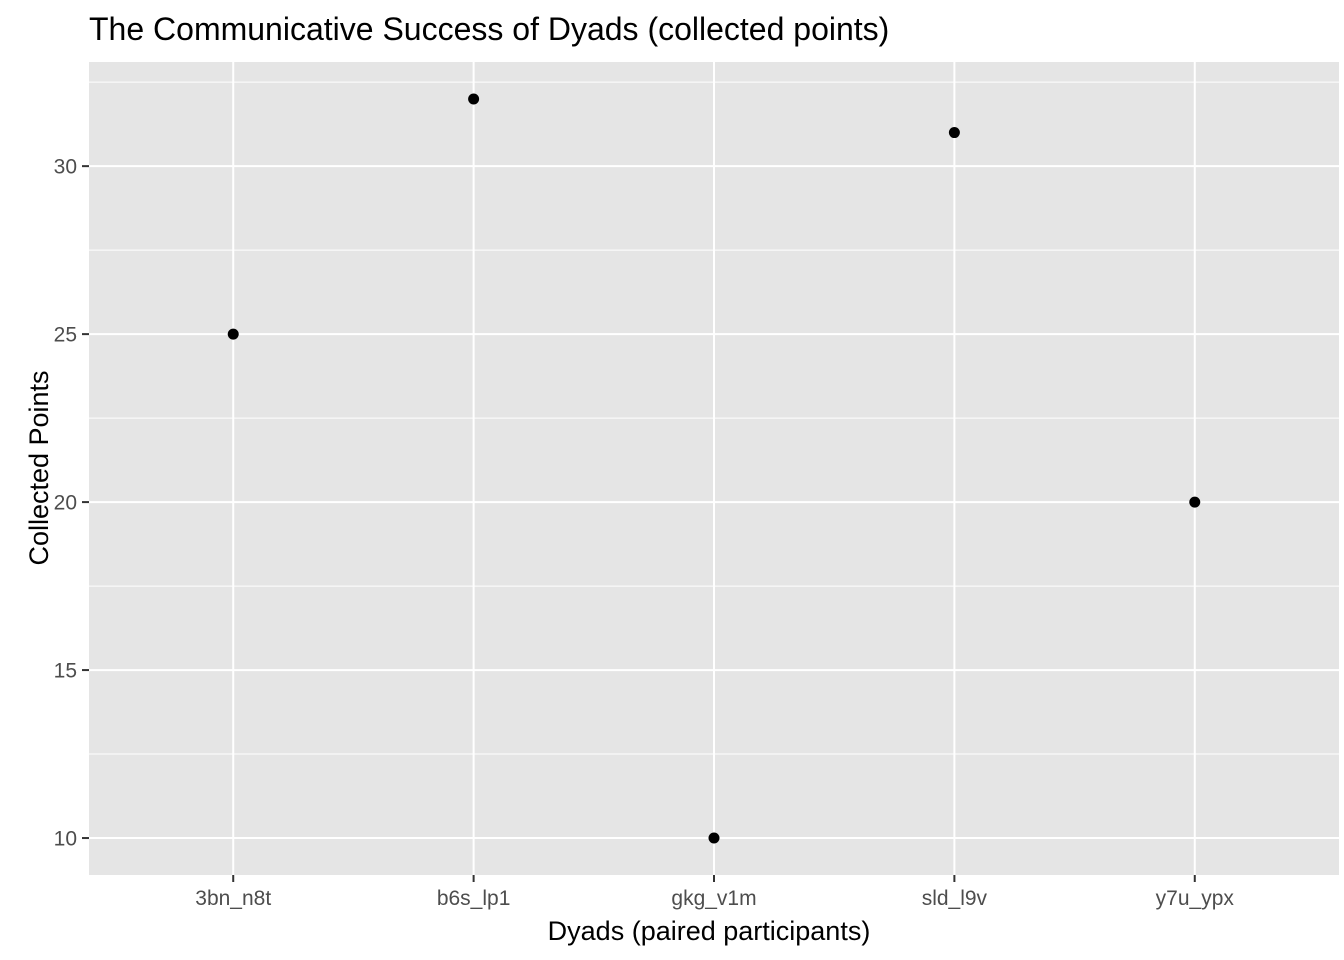  I want to click on x-tick-label: y7u_ypx, so click(1195, 898).